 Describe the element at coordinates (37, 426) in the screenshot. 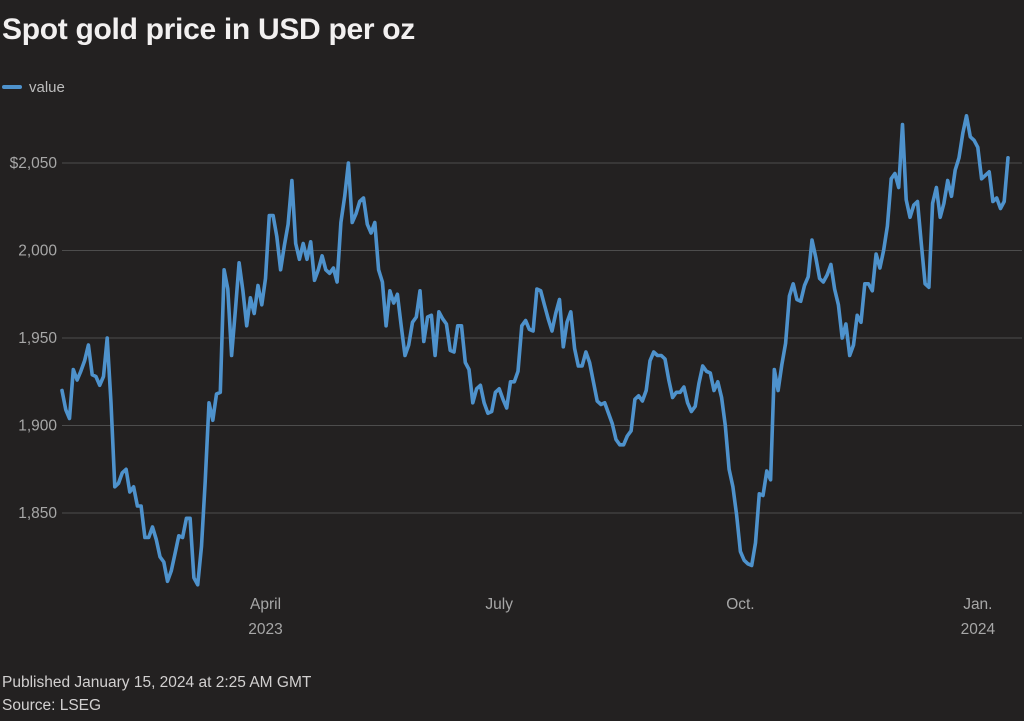

I see `y-tick-label: 1,900` at that location.